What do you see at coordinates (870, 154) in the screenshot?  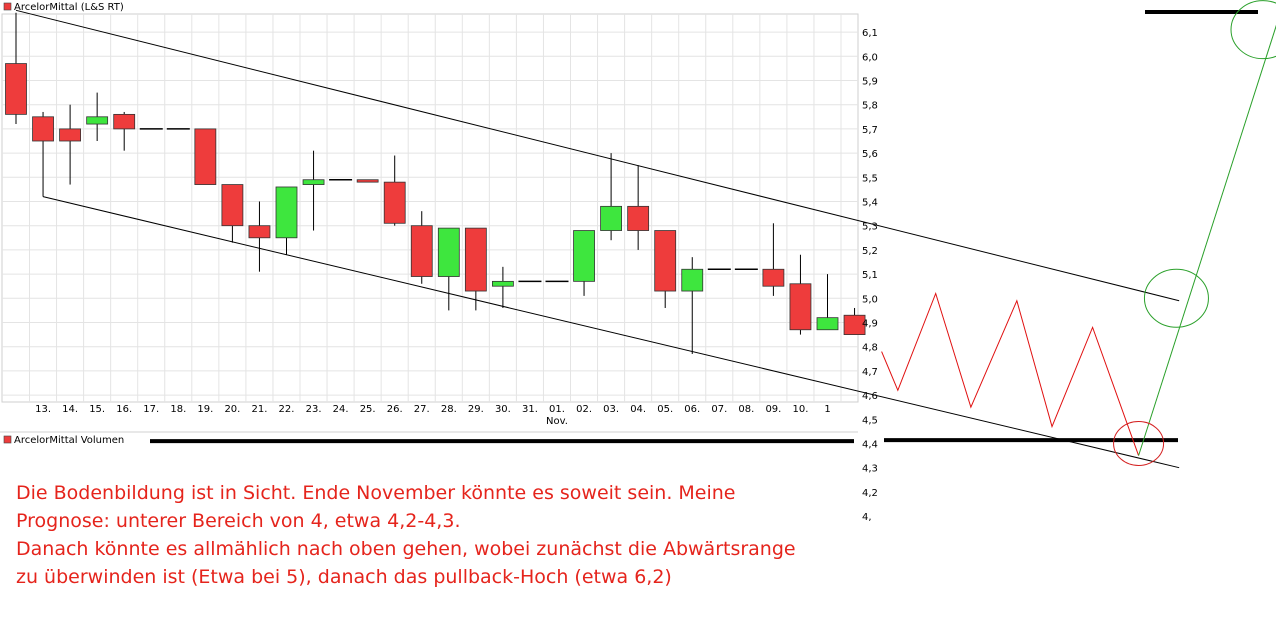 I see `y-tick-label: 5,6` at bounding box center [870, 154].